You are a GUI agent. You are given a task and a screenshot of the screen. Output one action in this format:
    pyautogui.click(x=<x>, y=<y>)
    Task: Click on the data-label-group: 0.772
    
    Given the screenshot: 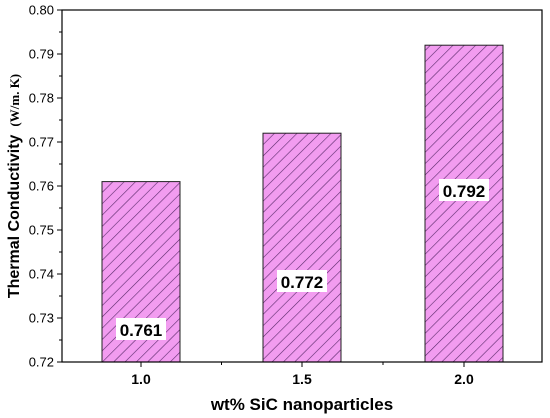 What is the action you would take?
    pyautogui.click(x=302, y=281)
    